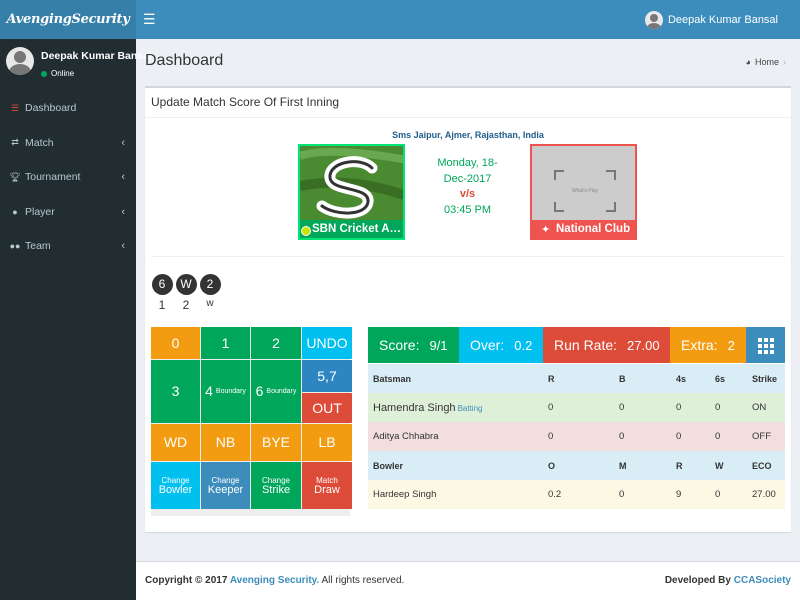 This screenshot has width=800, height=600. What do you see at coordinates (175, 343) in the screenshot?
I see `run-0-button: 0` at bounding box center [175, 343].